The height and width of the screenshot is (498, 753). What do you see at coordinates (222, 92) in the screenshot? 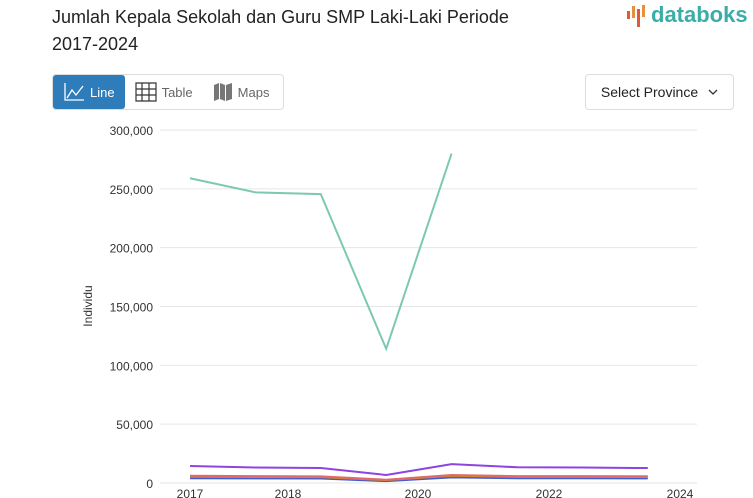
I see `map-icon` at bounding box center [222, 92].